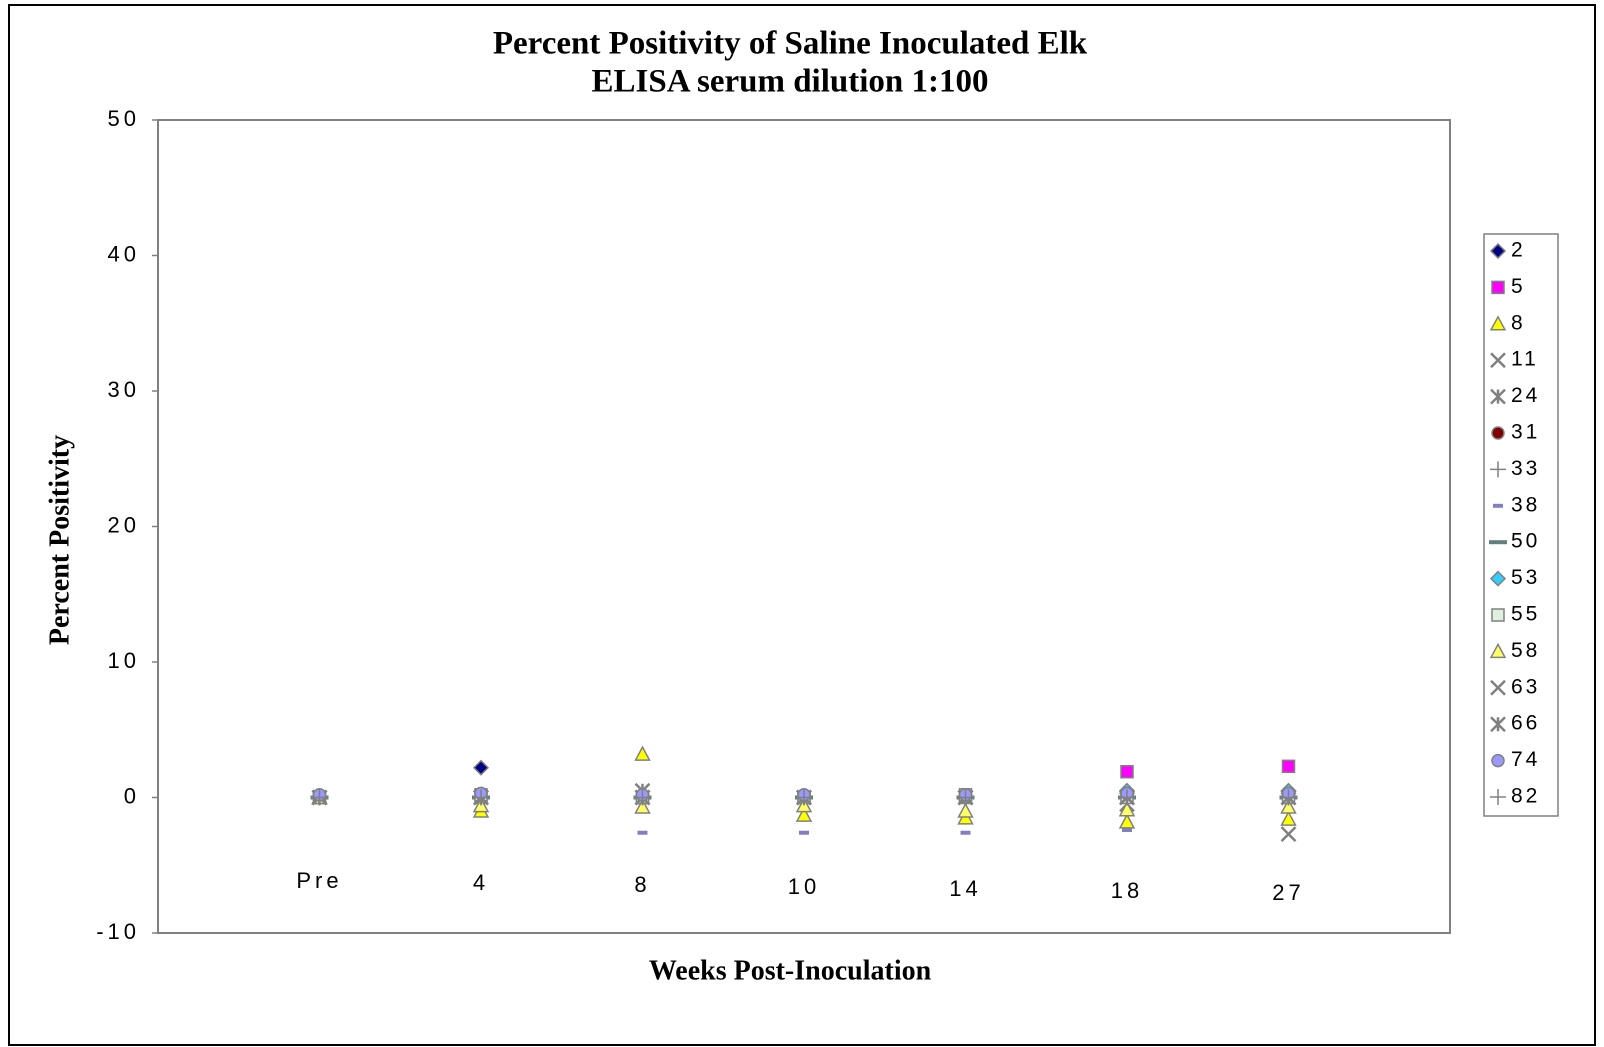  What do you see at coordinates (790, 970) in the screenshot?
I see `x-axis-title: Weeks Post-Inoculation` at bounding box center [790, 970].